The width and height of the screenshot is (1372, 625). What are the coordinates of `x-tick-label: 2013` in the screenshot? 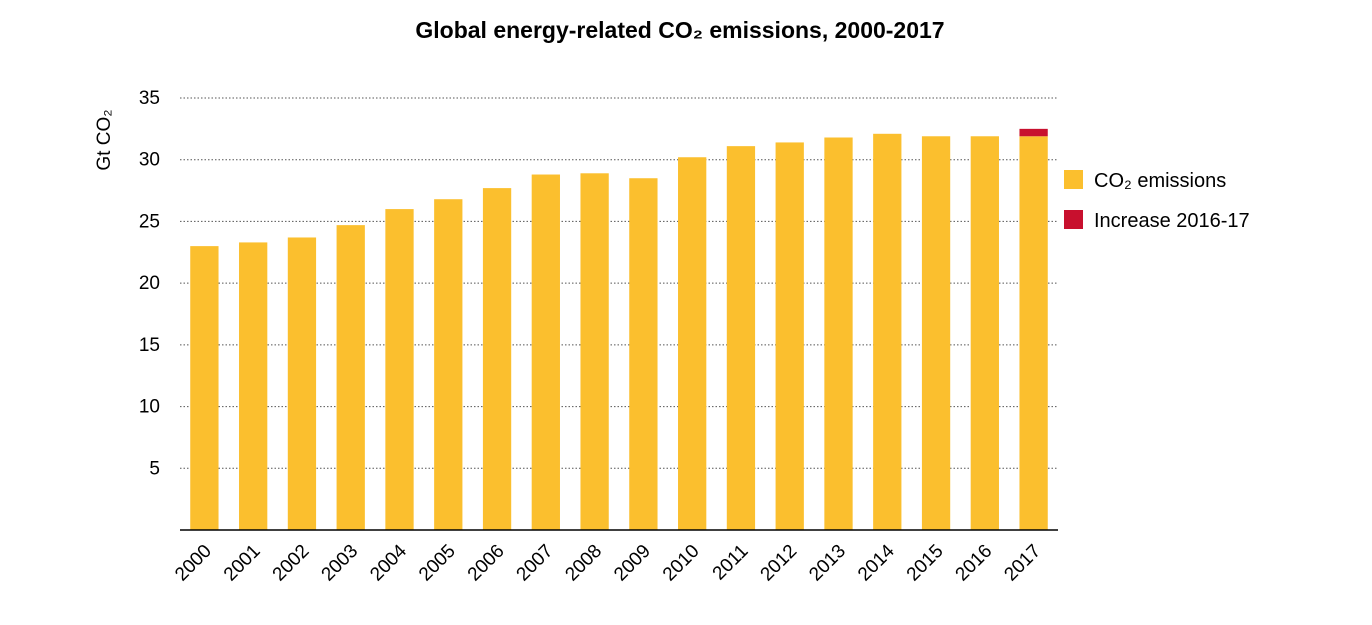 It's located at (827, 563).